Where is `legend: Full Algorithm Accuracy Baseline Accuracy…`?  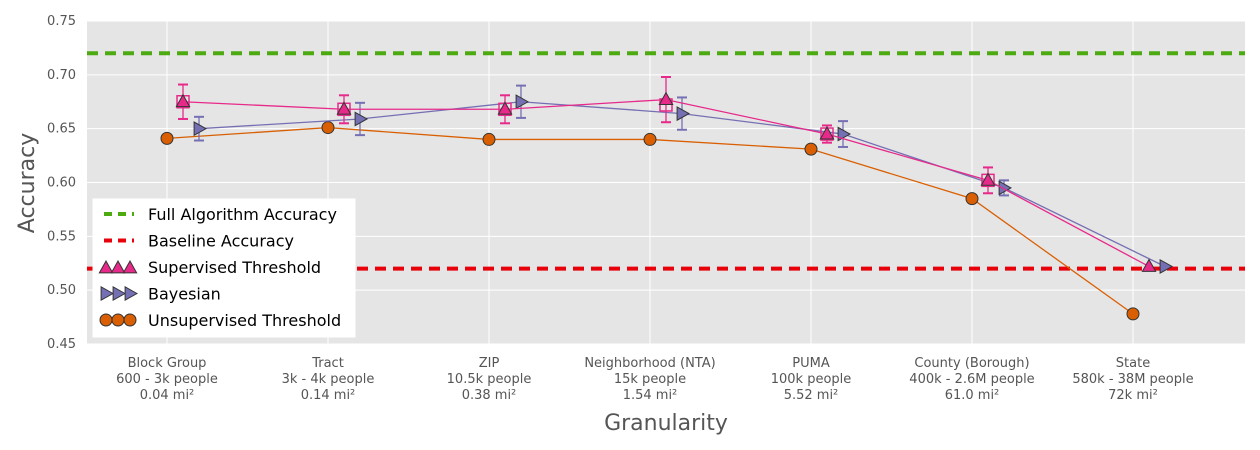
legend: Full Algorithm Accuracy Baseline Accuracy… is located at coordinates (224, 268).